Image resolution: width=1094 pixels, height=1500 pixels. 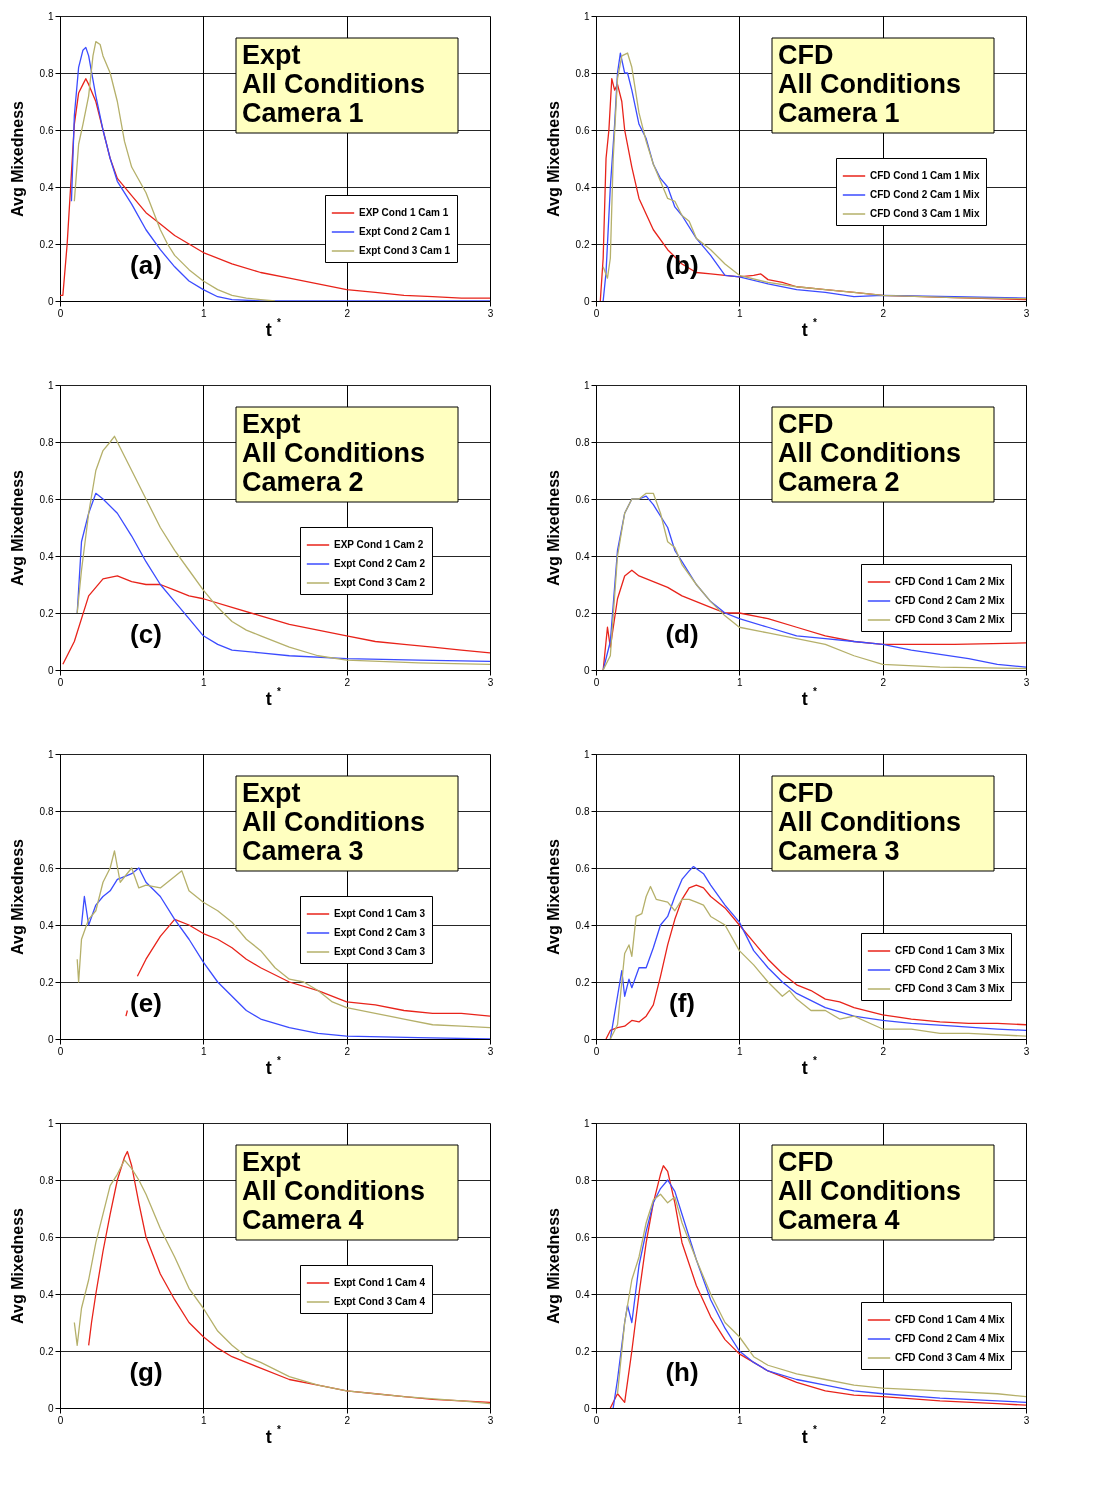 What do you see at coordinates (869, 1191) in the screenshot?
I see `annotation: CFD All Conditions Camera 4` at bounding box center [869, 1191].